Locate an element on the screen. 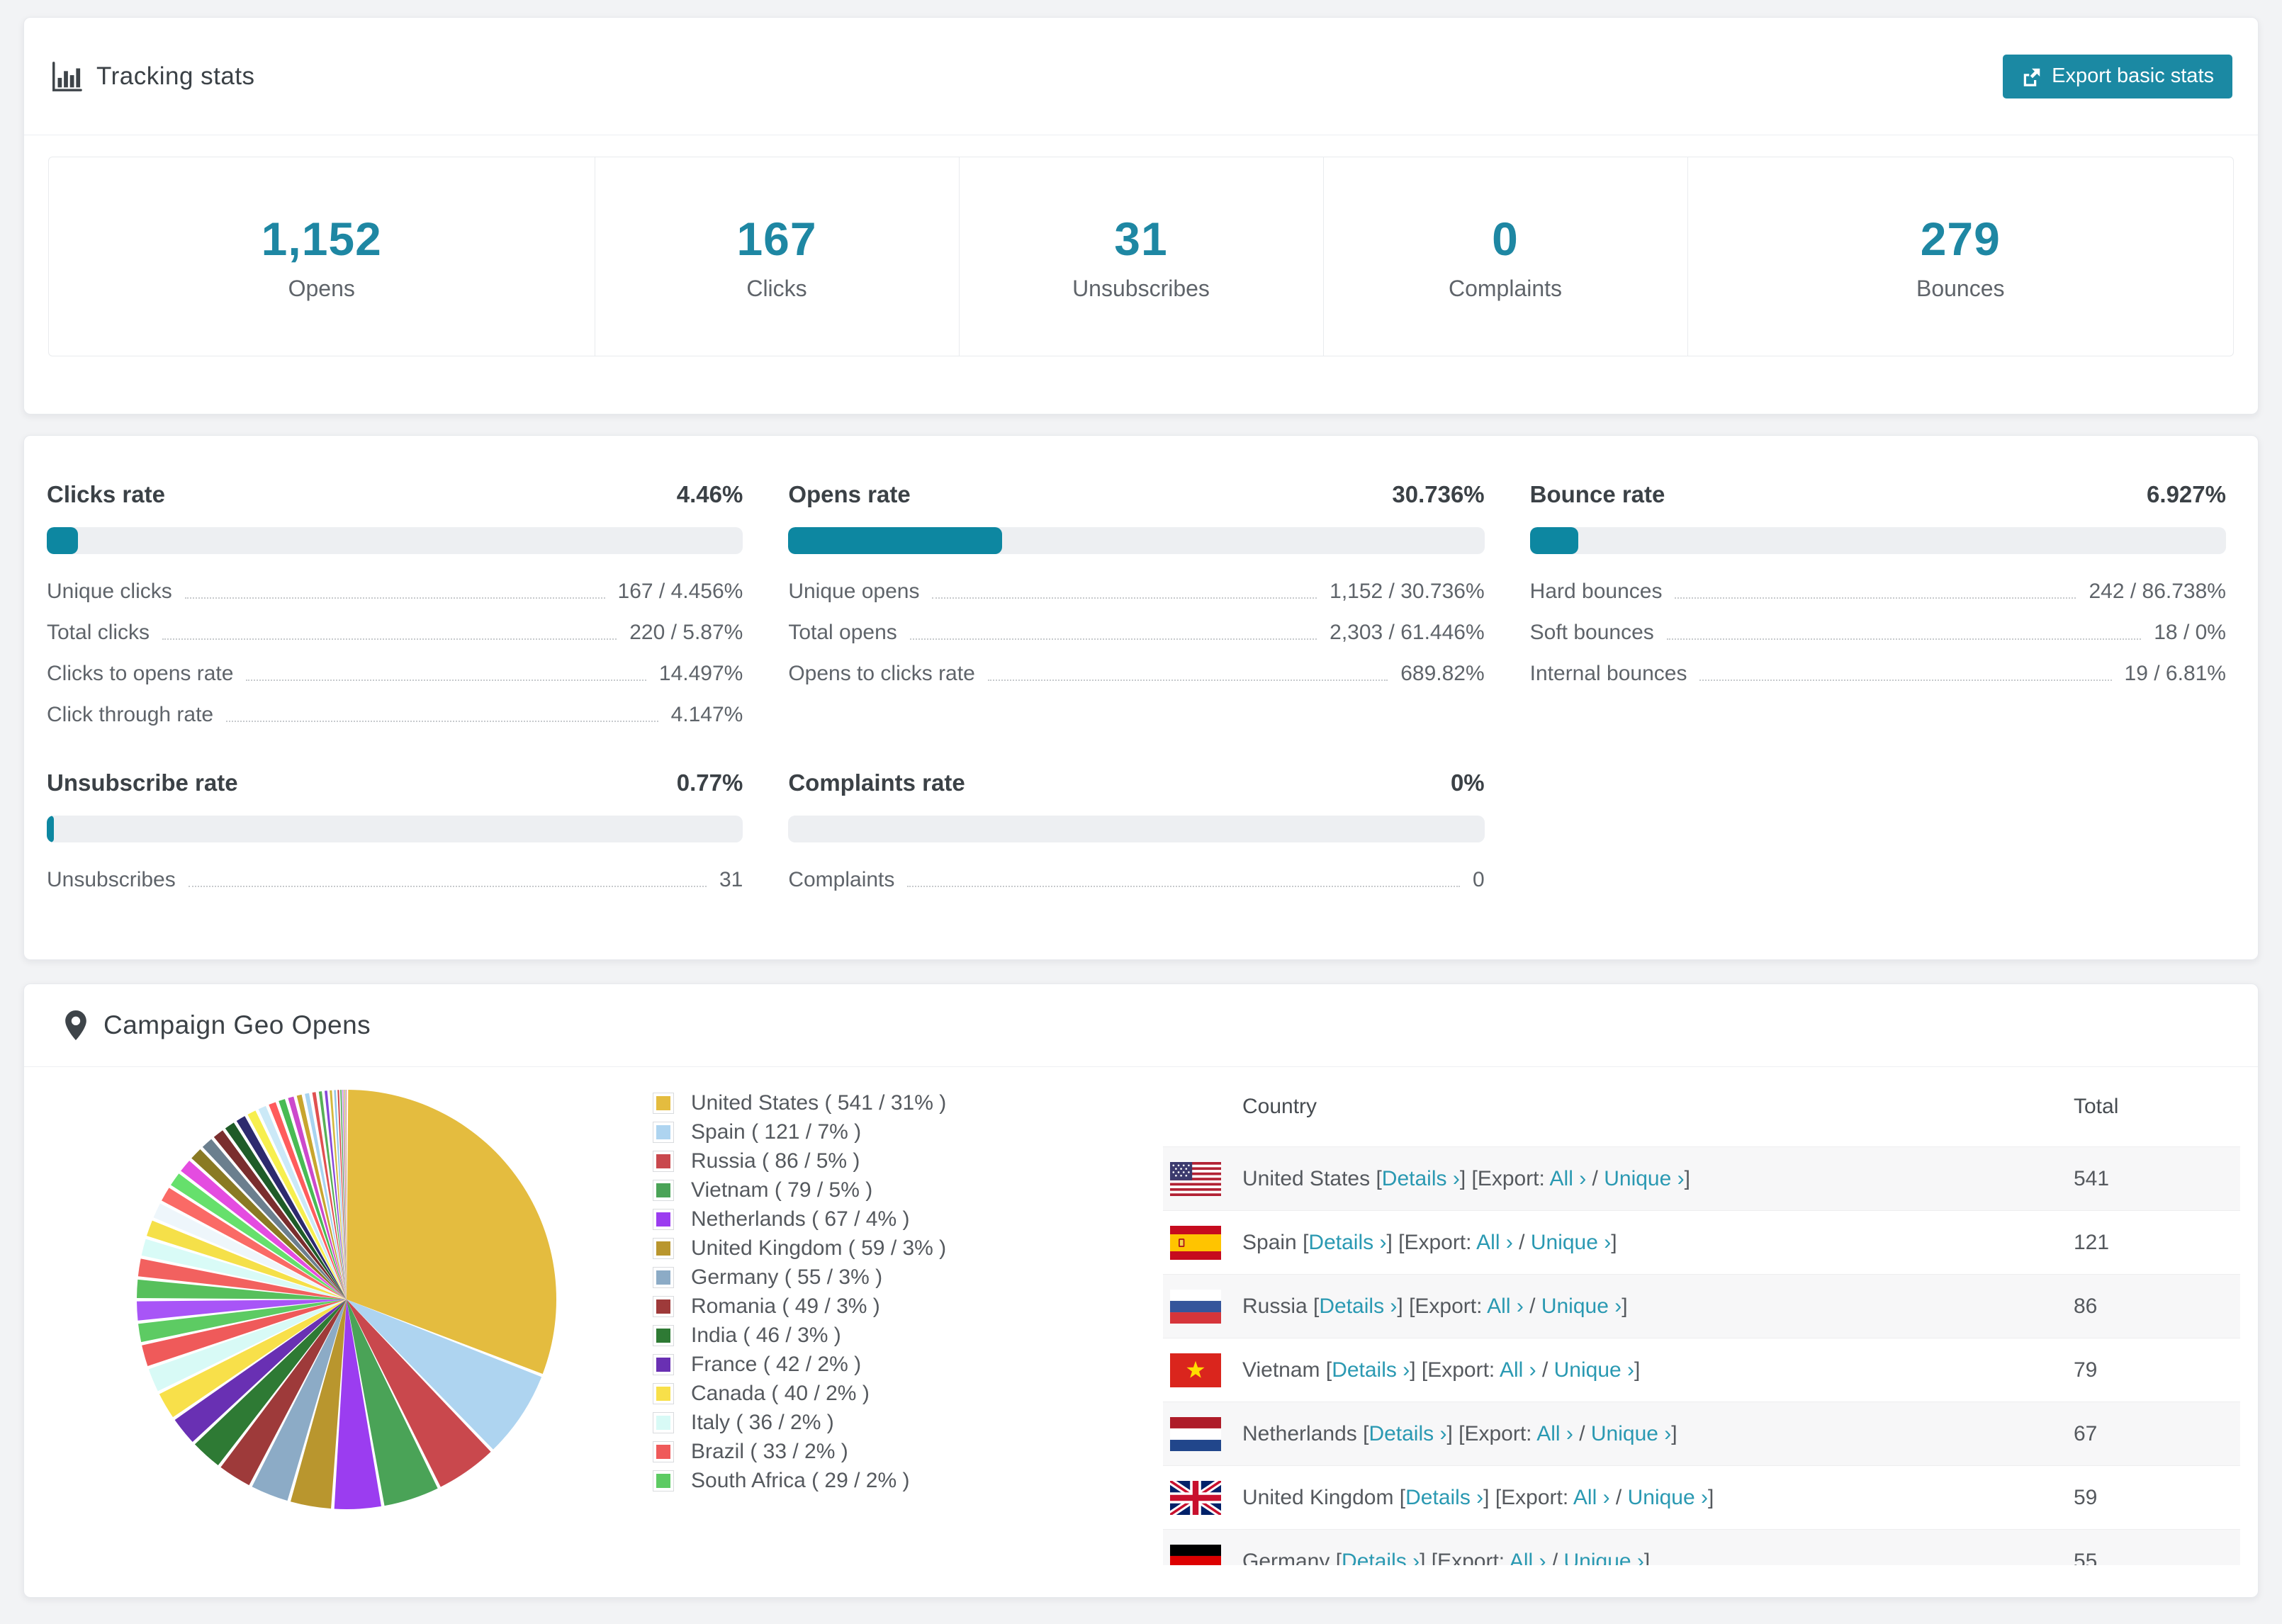 The image size is (2282, 1624). metric-row: Total opens 2,303 / 61.446% is located at coordinates (1136, 631).